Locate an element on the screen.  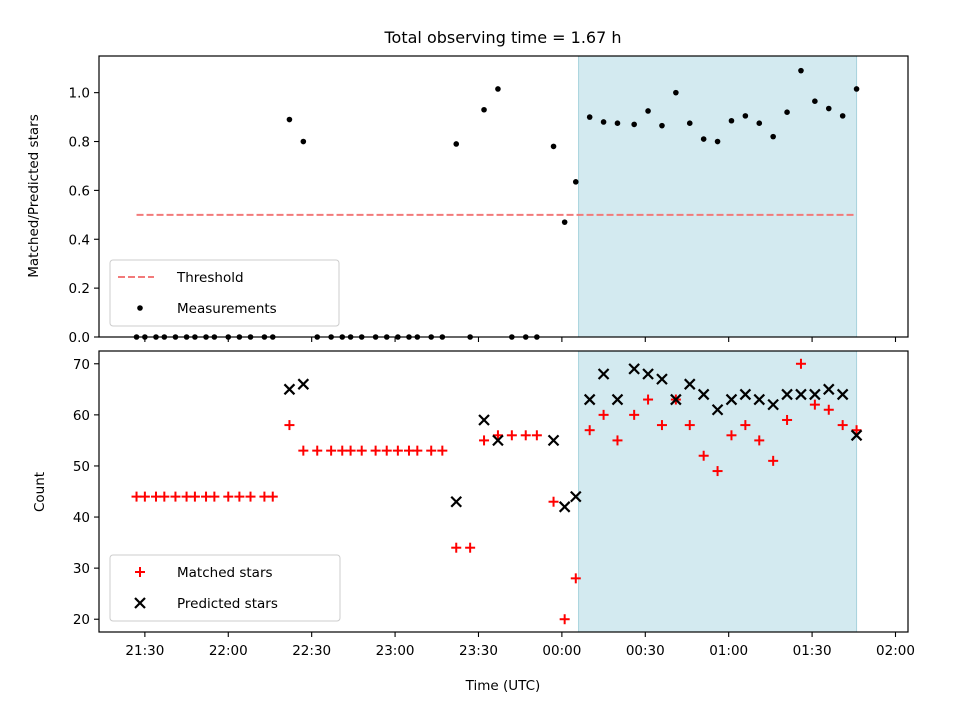
y-tick-label: 0.6 is located at coordinates (79, 191).